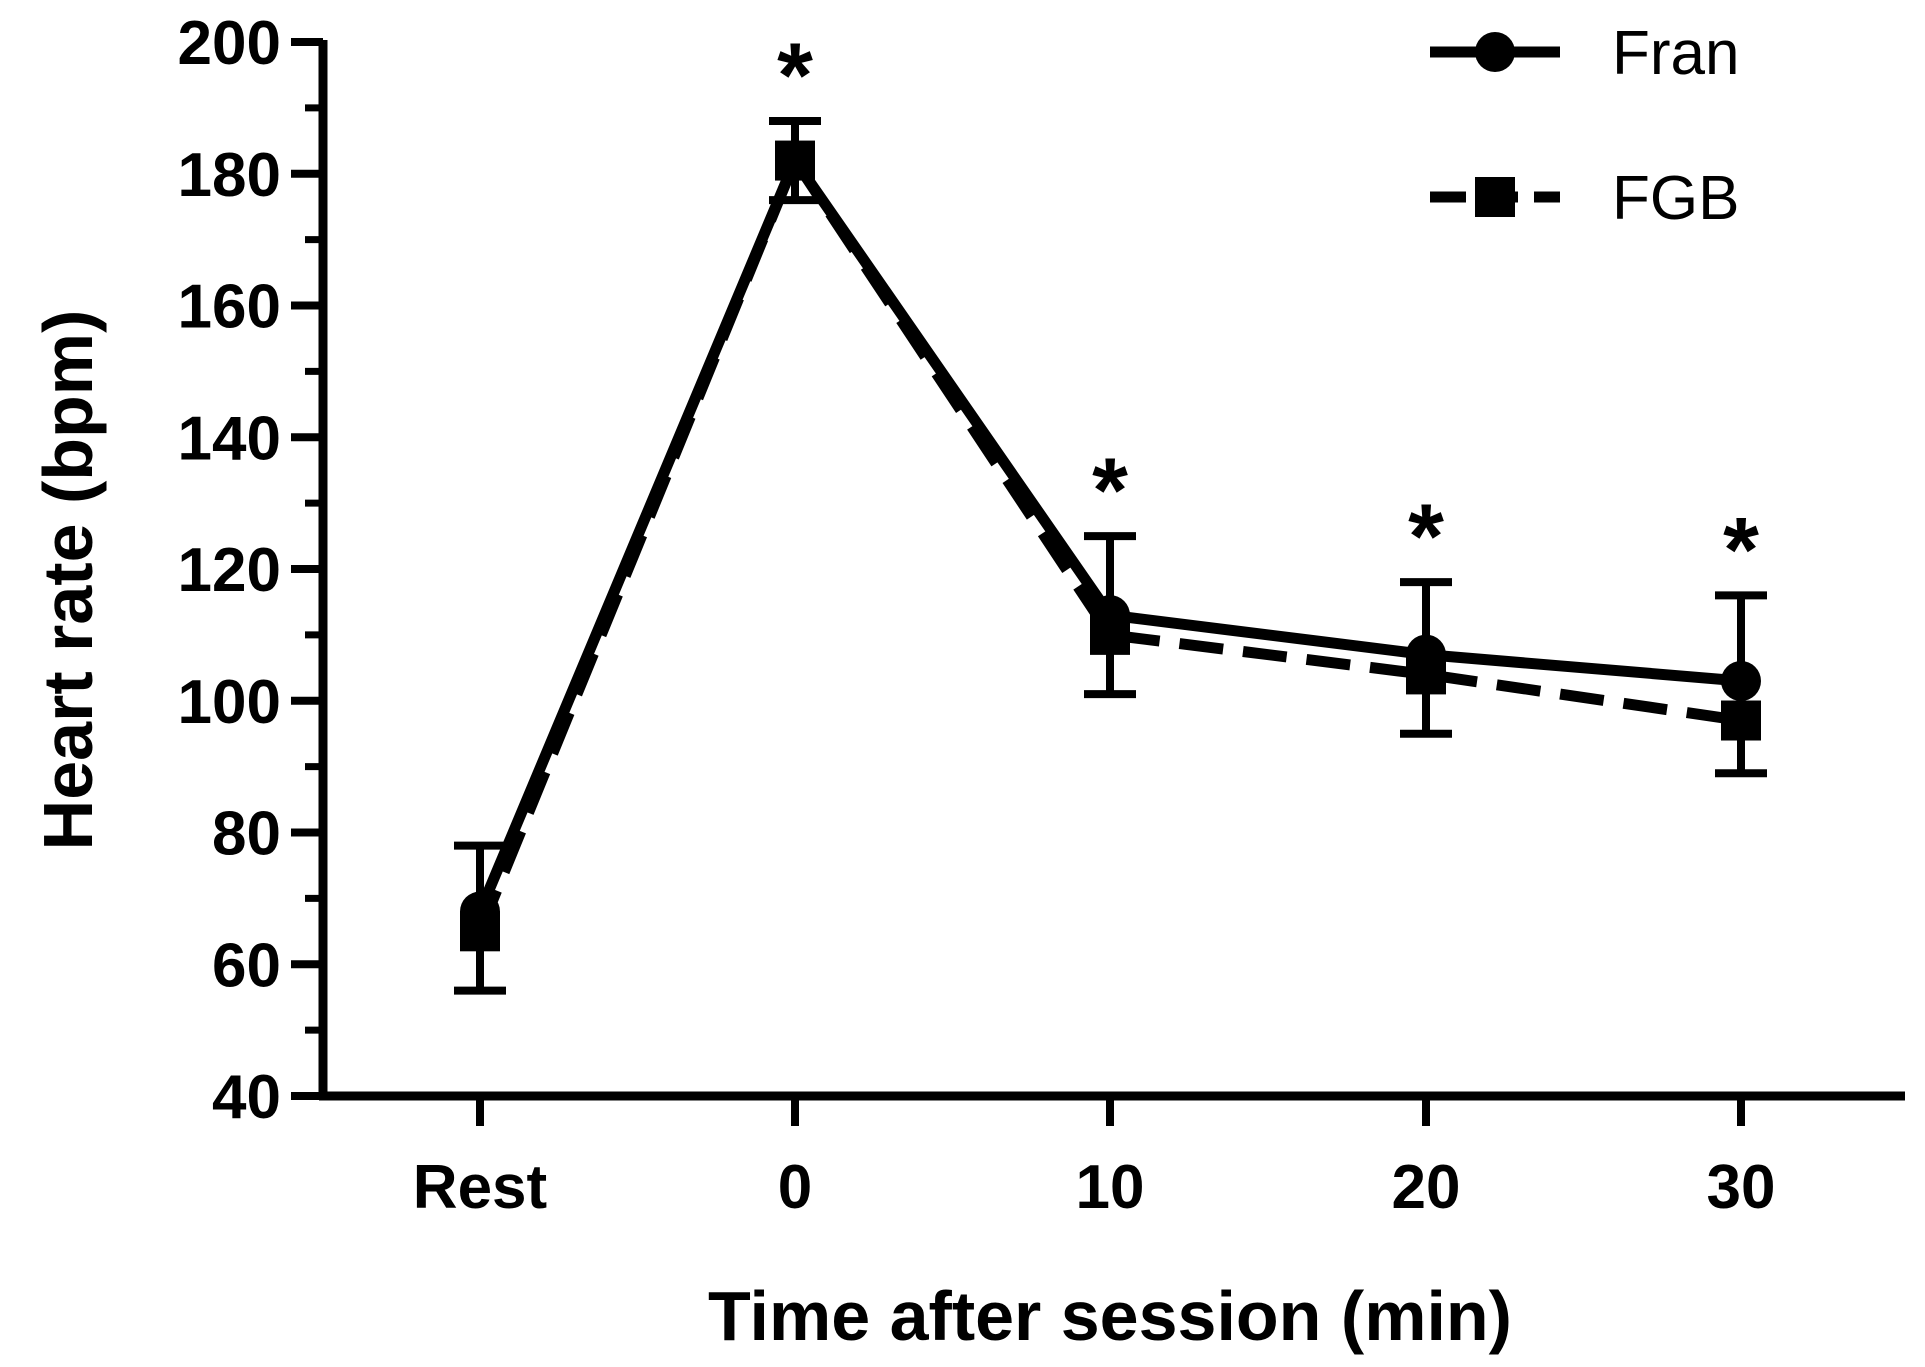 Image resolution: width=1925 pixels, height=1367 pixels. Describe the element at coordinates (480, 1187) in the screenshot. I see `x-tick-label: Rest` at that location.